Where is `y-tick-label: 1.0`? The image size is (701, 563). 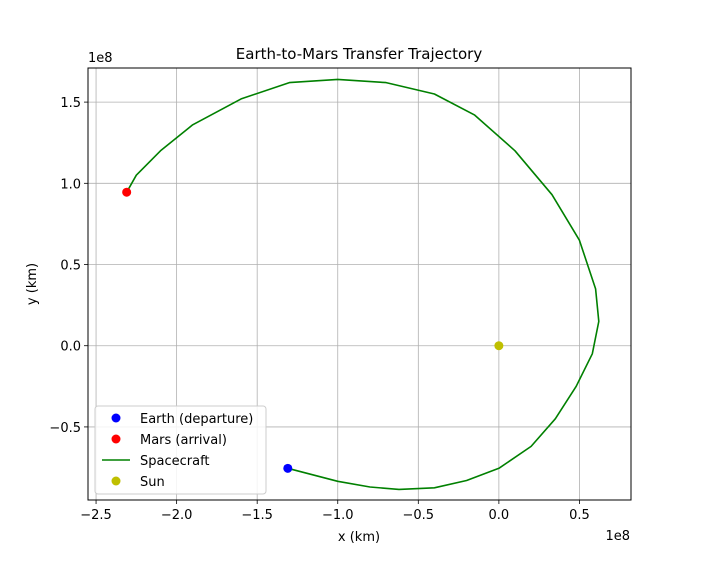 y-tick-label: 1.0 is located at coordinates (70, 184).